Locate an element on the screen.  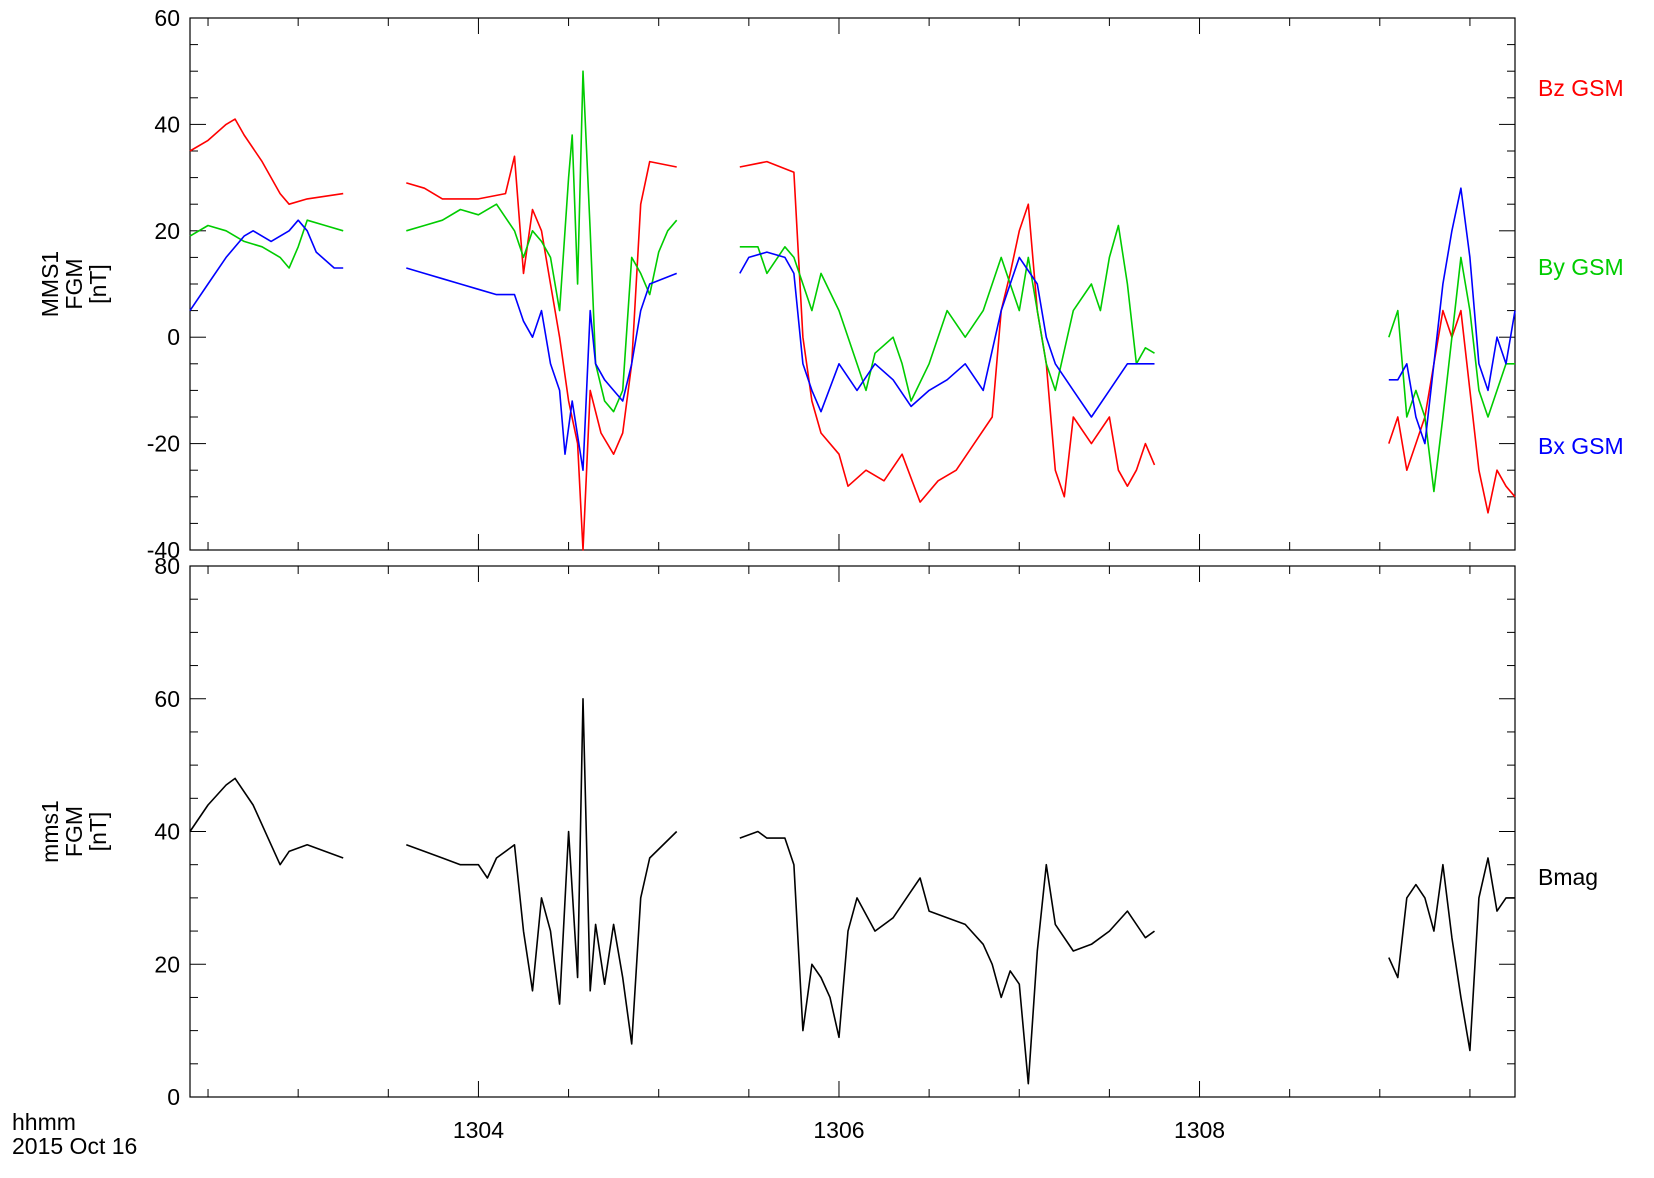
x-axis-title-line: 2015 Oct 16 is located at coordinates (74, 1146).